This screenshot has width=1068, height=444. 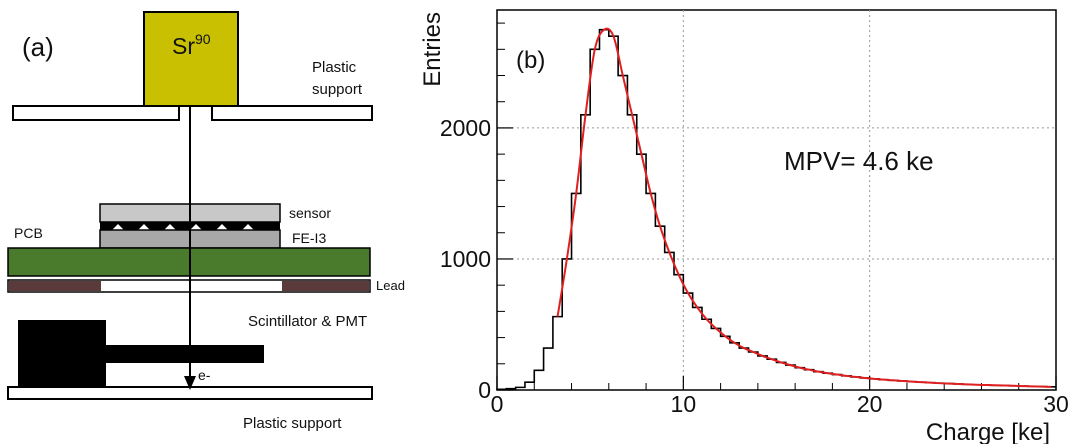 What do you see at coordinates (497, 404) in the screenshot?
I see `x-tick-label: 0` at bounding box center [497, 404].